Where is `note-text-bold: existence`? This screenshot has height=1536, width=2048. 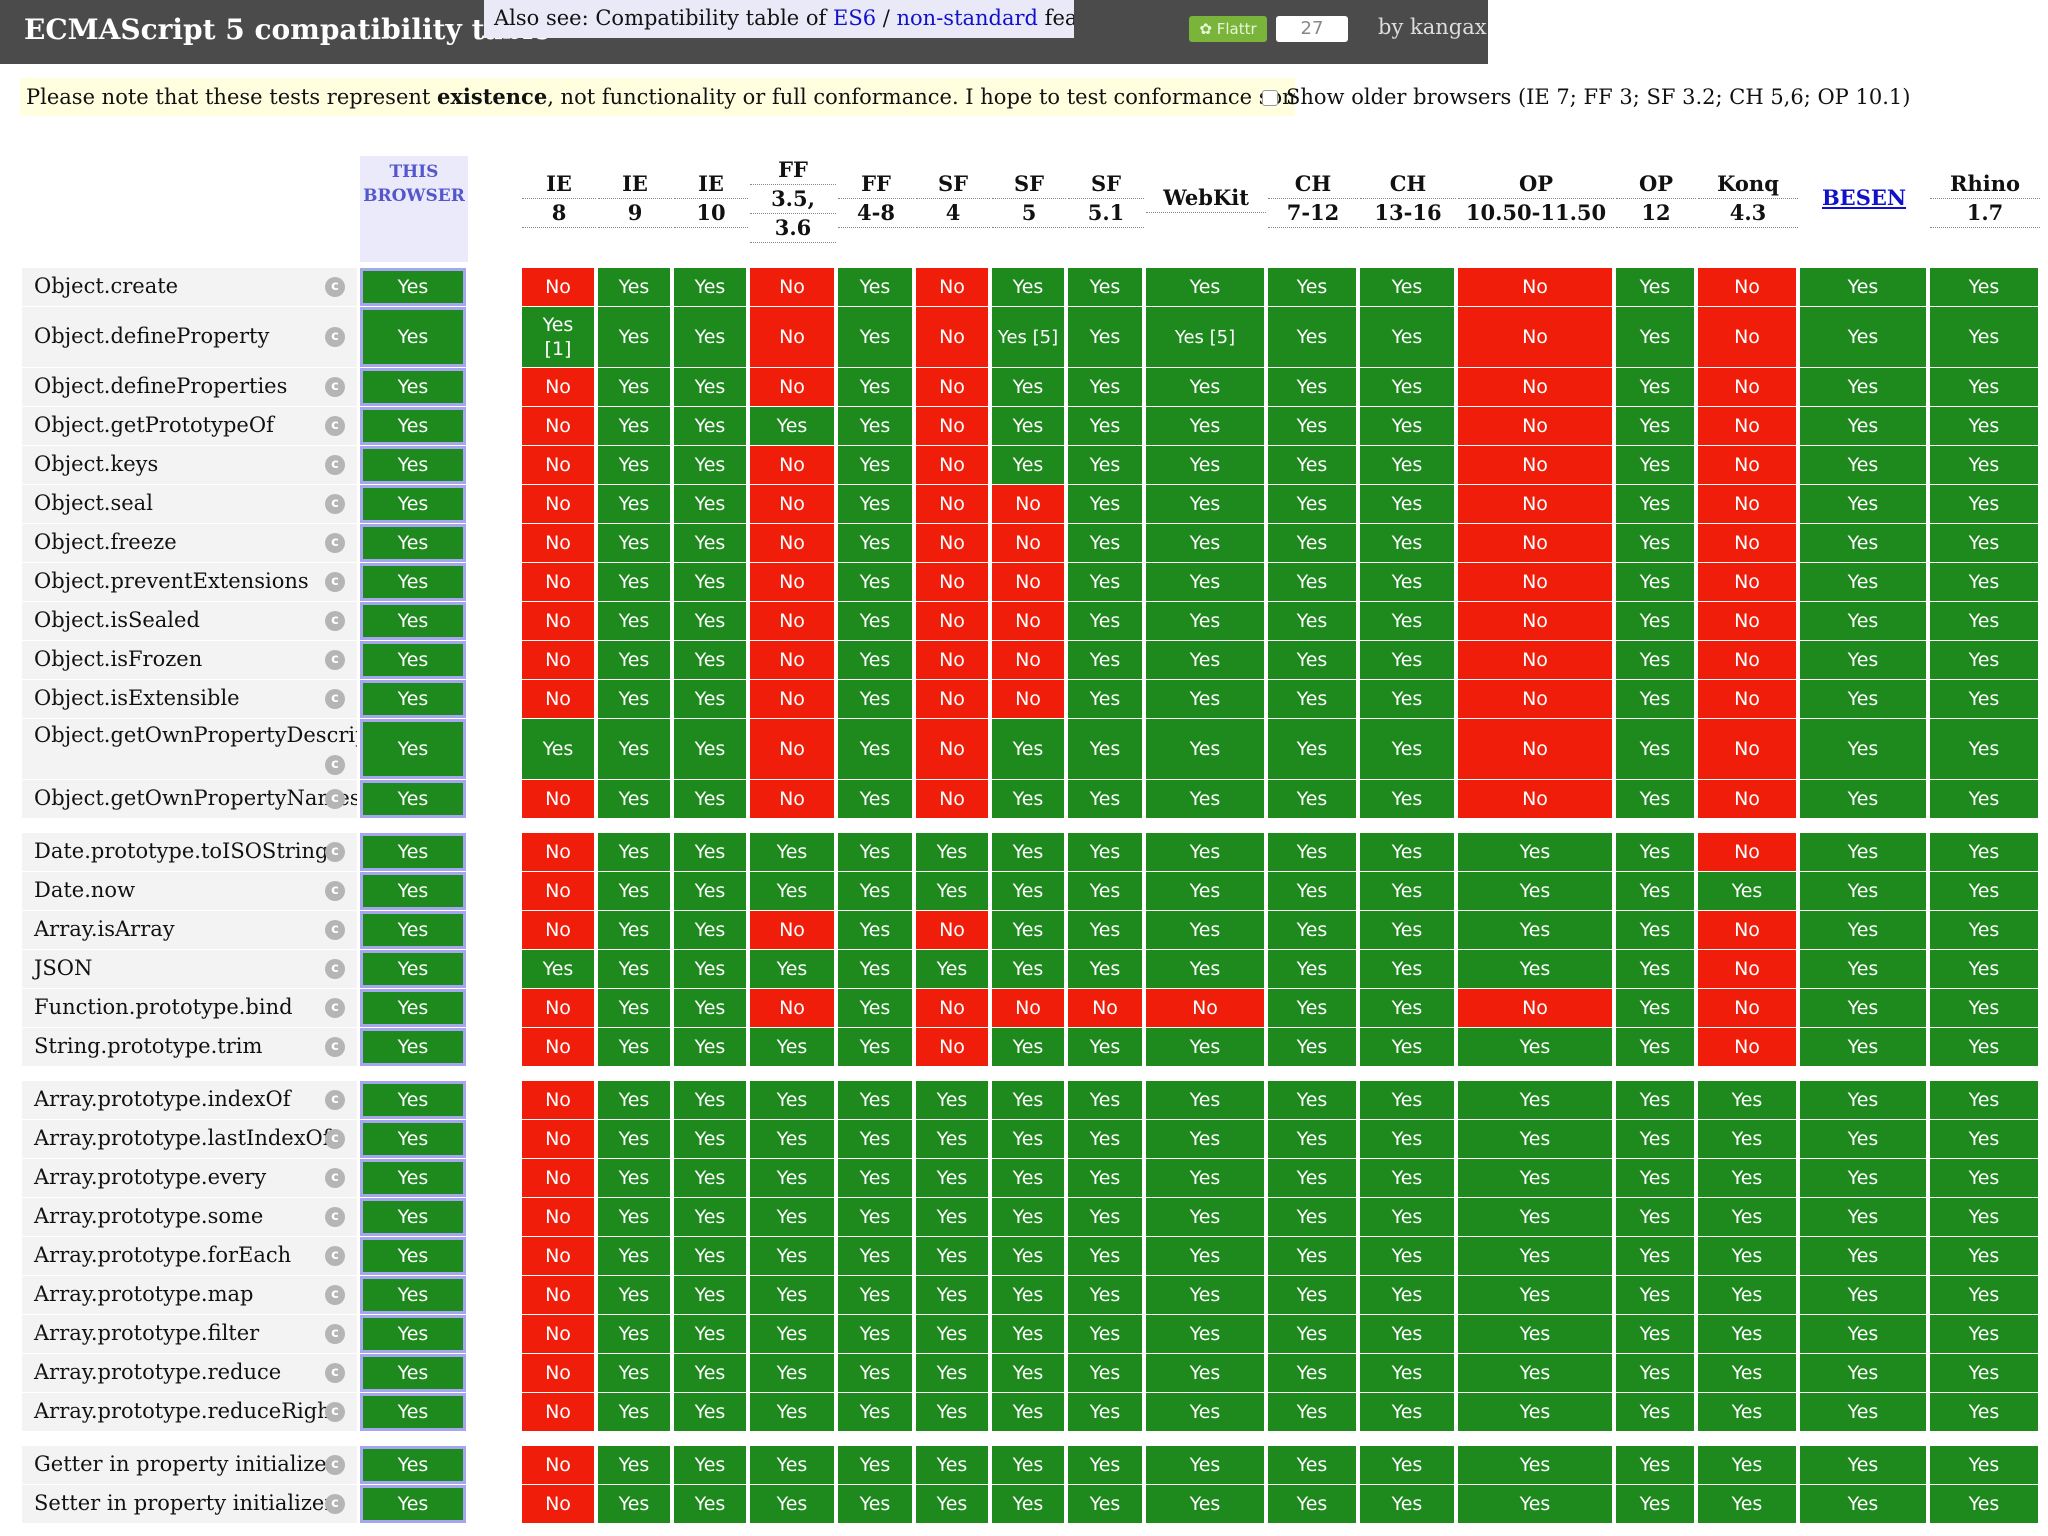 note-text-bold: existence is located at coordinates (492, 96).